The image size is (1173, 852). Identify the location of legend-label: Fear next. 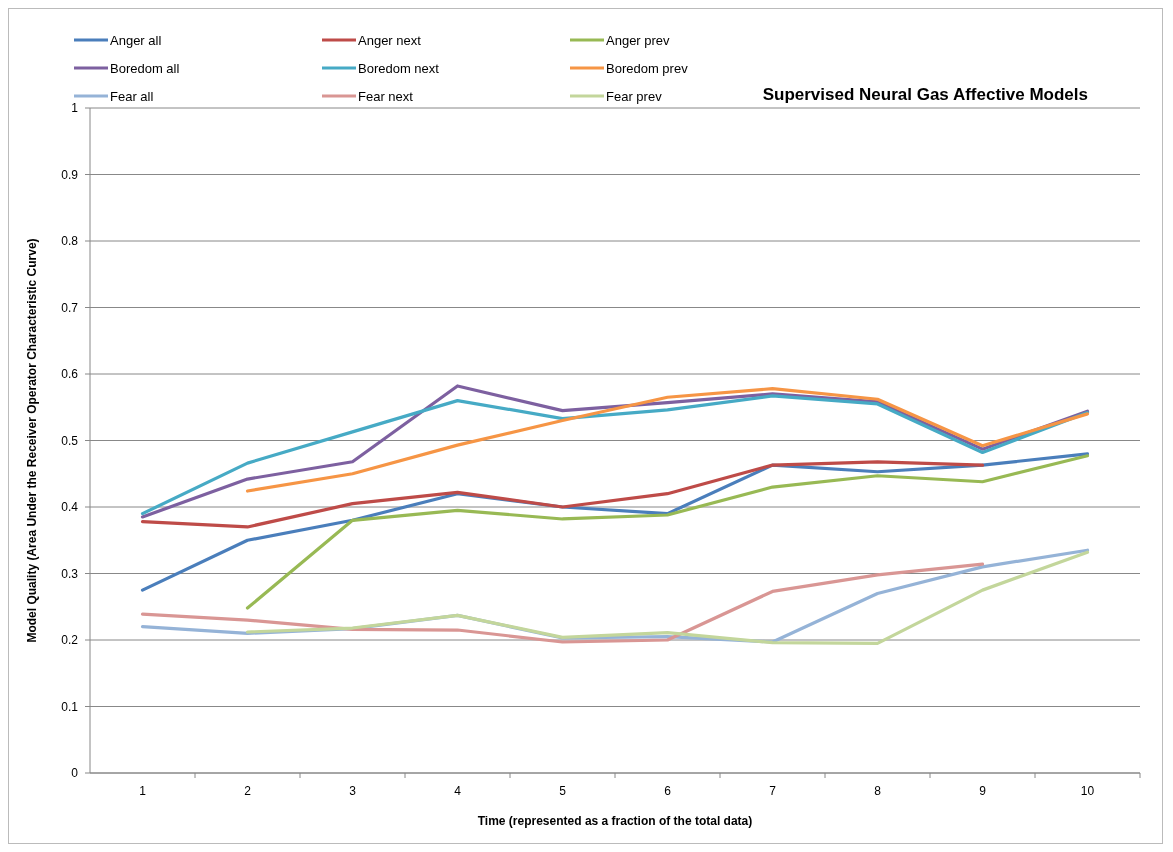
(386, 96).